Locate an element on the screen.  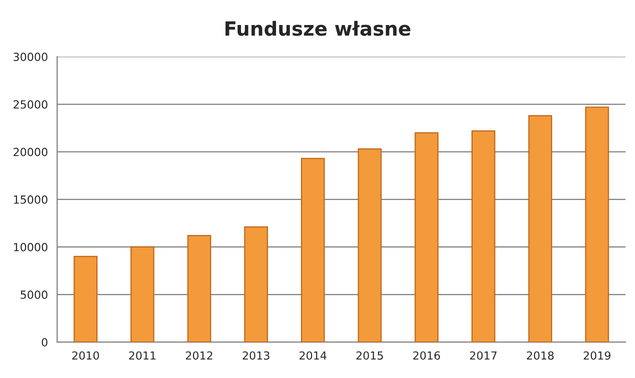
x-tick-label: 2019 is located at coordinates (597, 355).